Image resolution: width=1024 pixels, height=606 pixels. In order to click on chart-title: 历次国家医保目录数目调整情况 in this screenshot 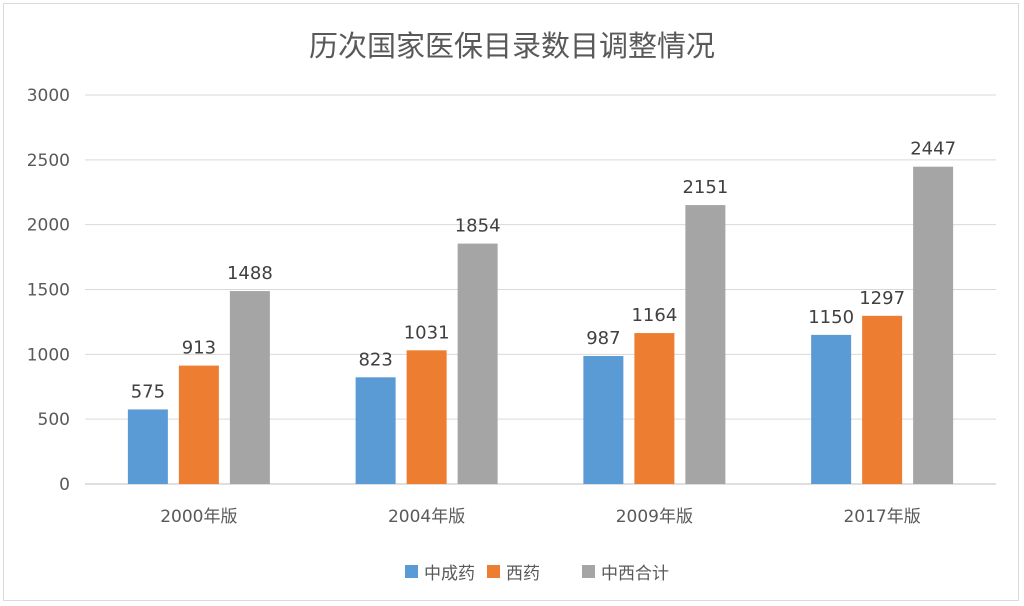, I will do `click(512, 46)`.